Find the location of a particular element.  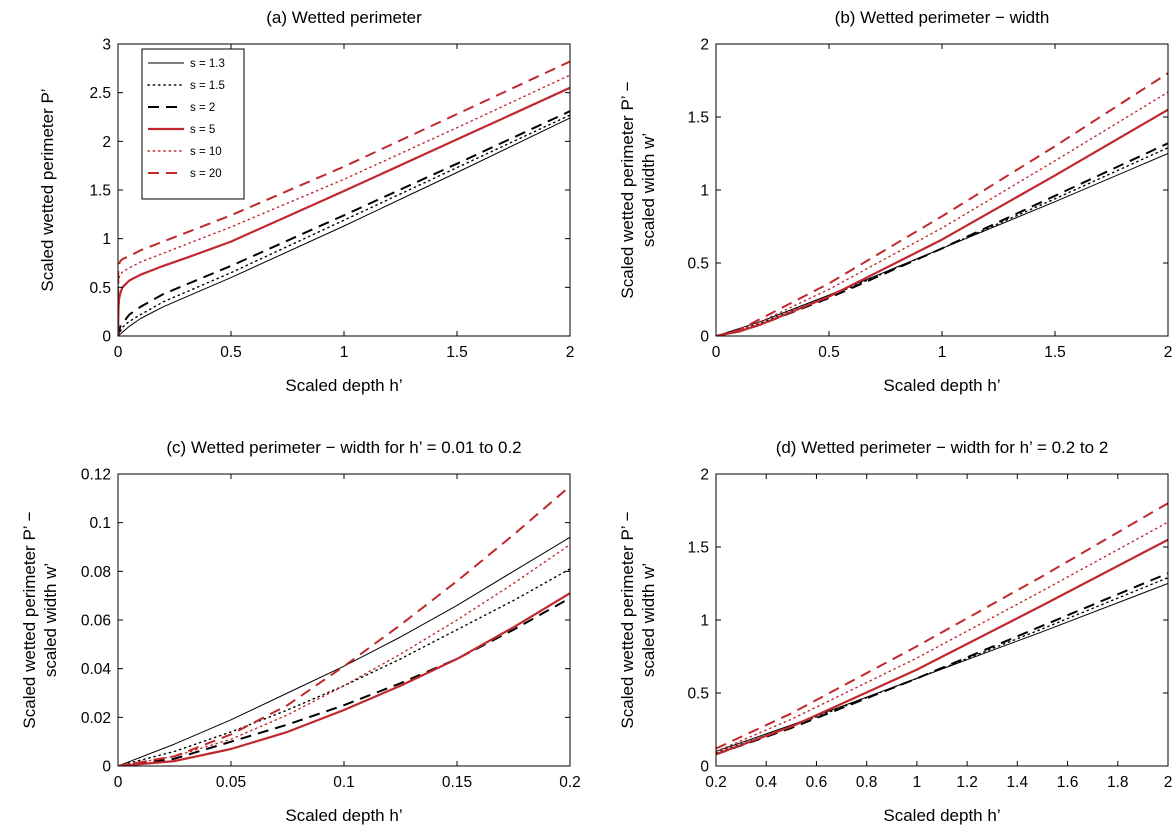

x-tick-label: 0.1 is located at coordinates (344, 782).